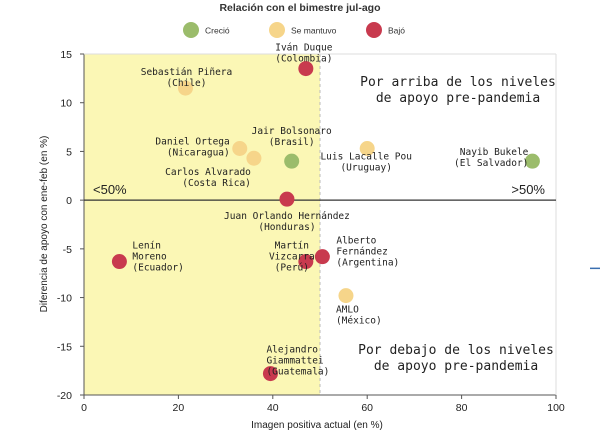 This screenshot has height=439, width=600. Describe the element at coordinates (273, 408) in the screenshot. I see `x-tick-label: 40` at that location.